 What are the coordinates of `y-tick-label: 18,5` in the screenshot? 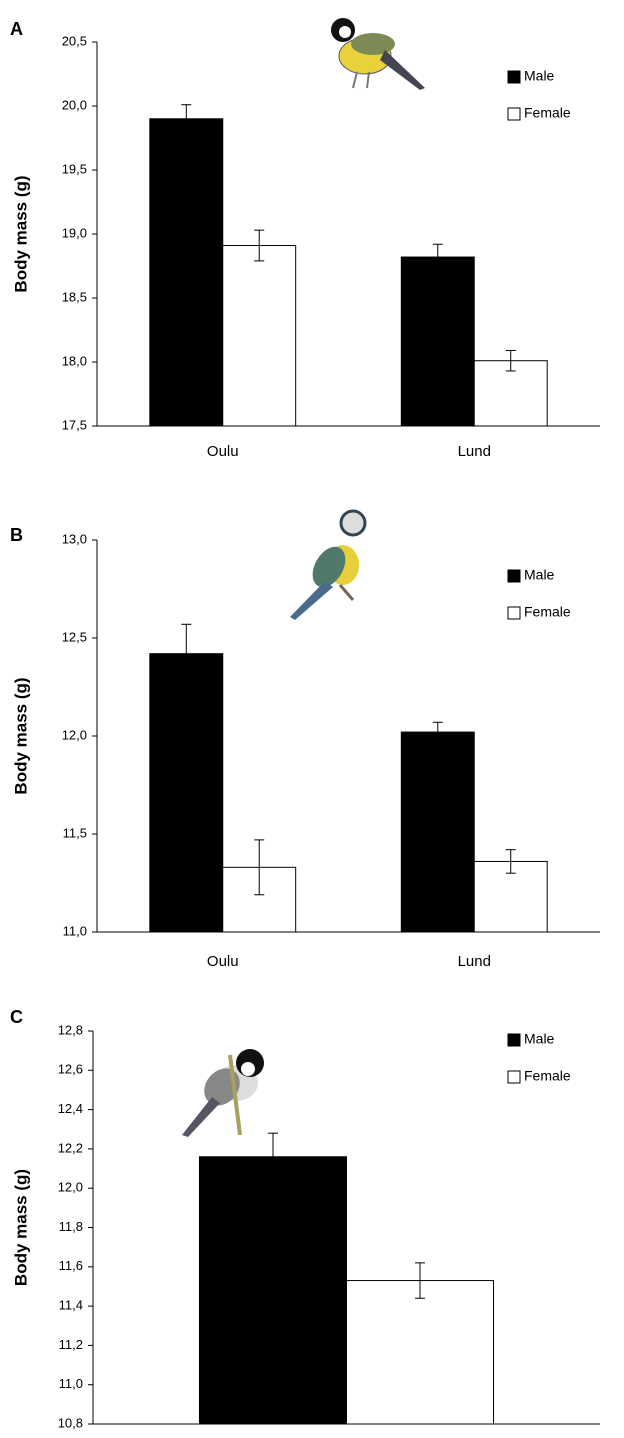 It's located at (74, 296).